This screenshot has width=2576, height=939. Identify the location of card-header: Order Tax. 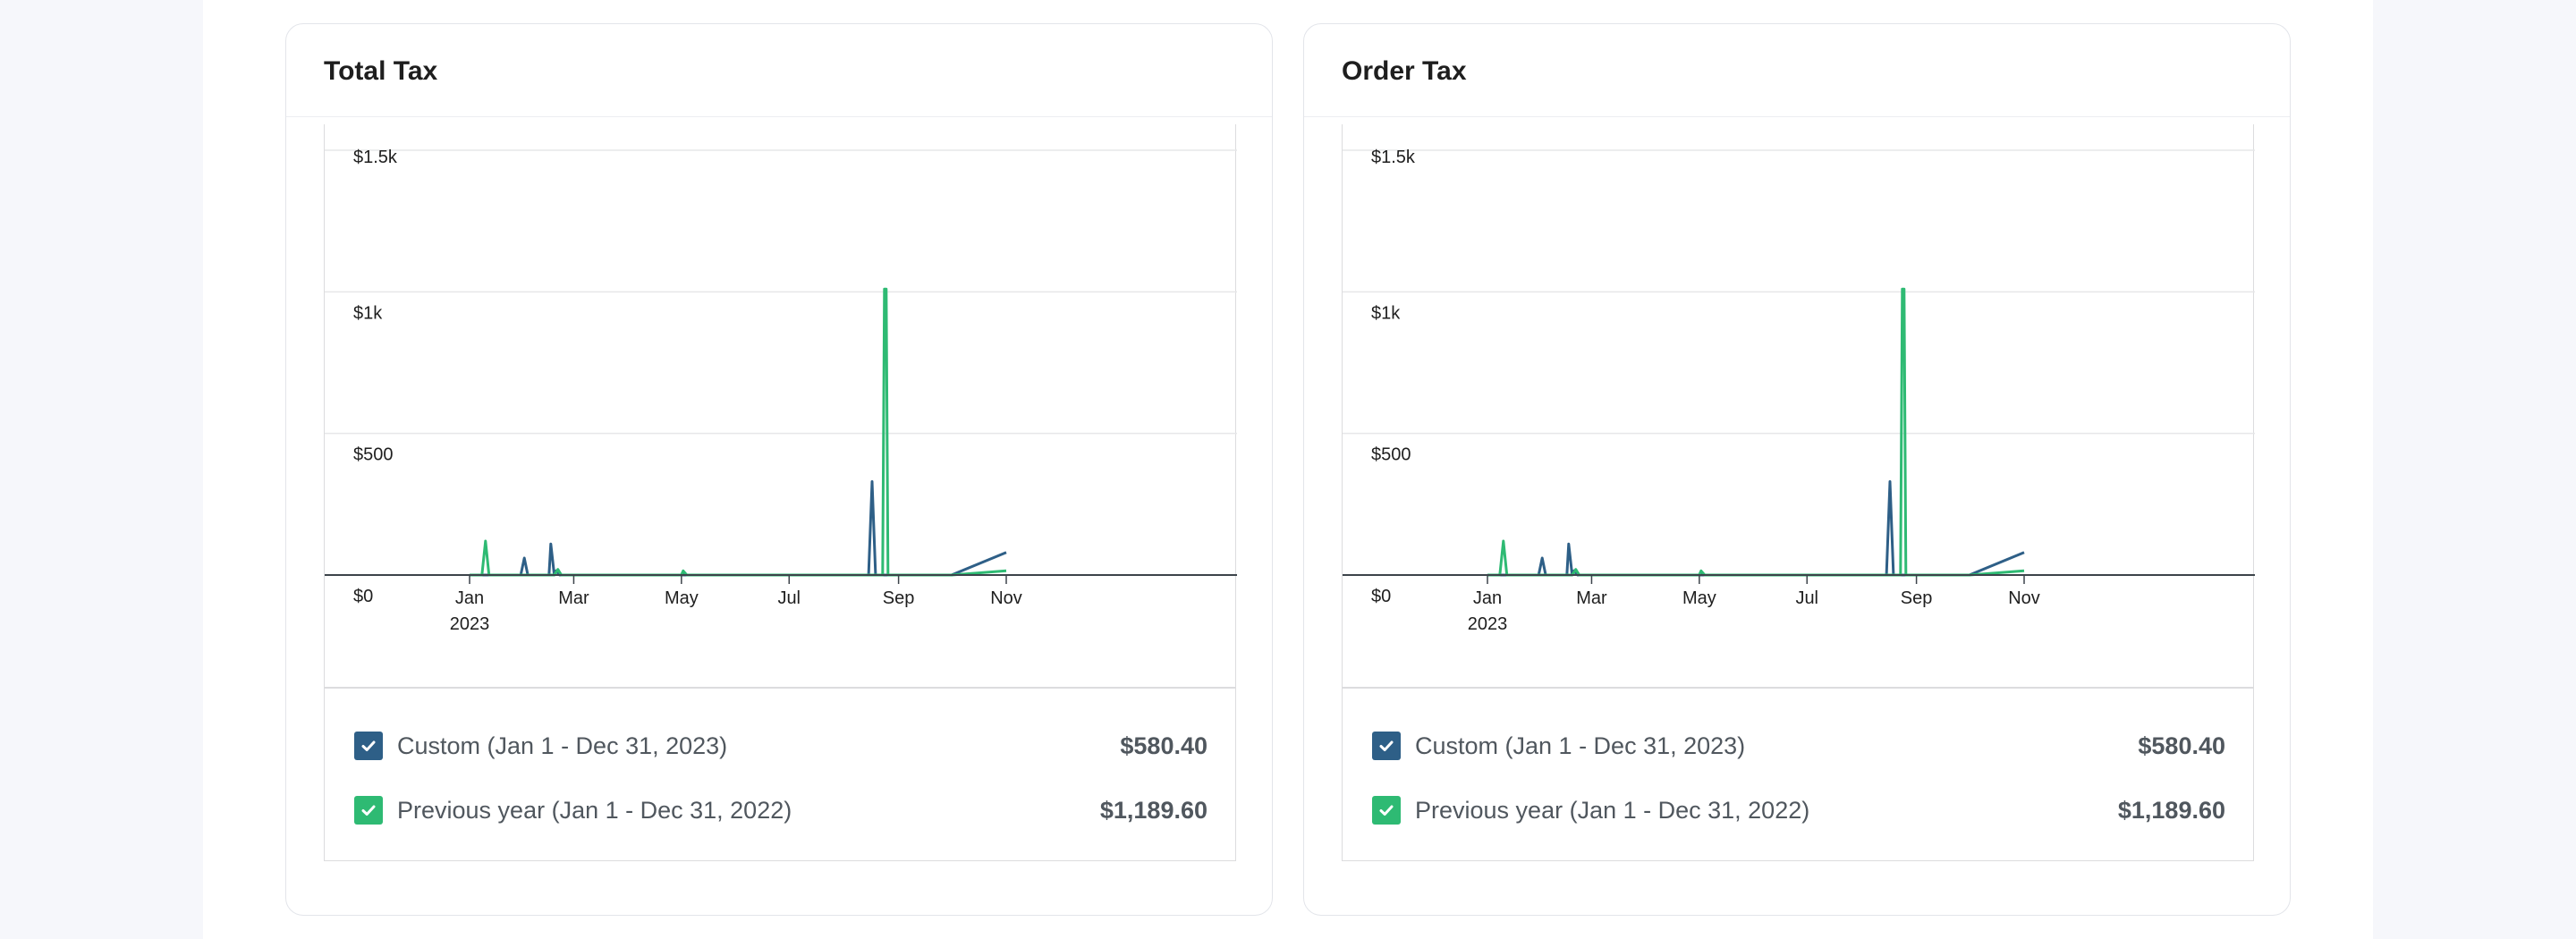
(1797, 70).